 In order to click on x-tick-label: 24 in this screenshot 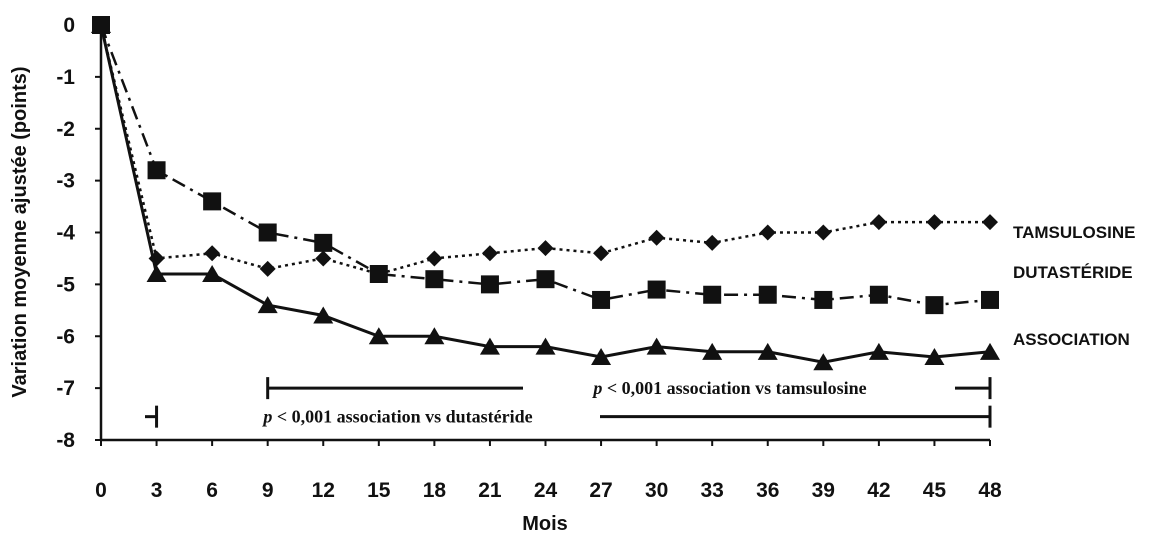, I will do `click(546, 490)`.